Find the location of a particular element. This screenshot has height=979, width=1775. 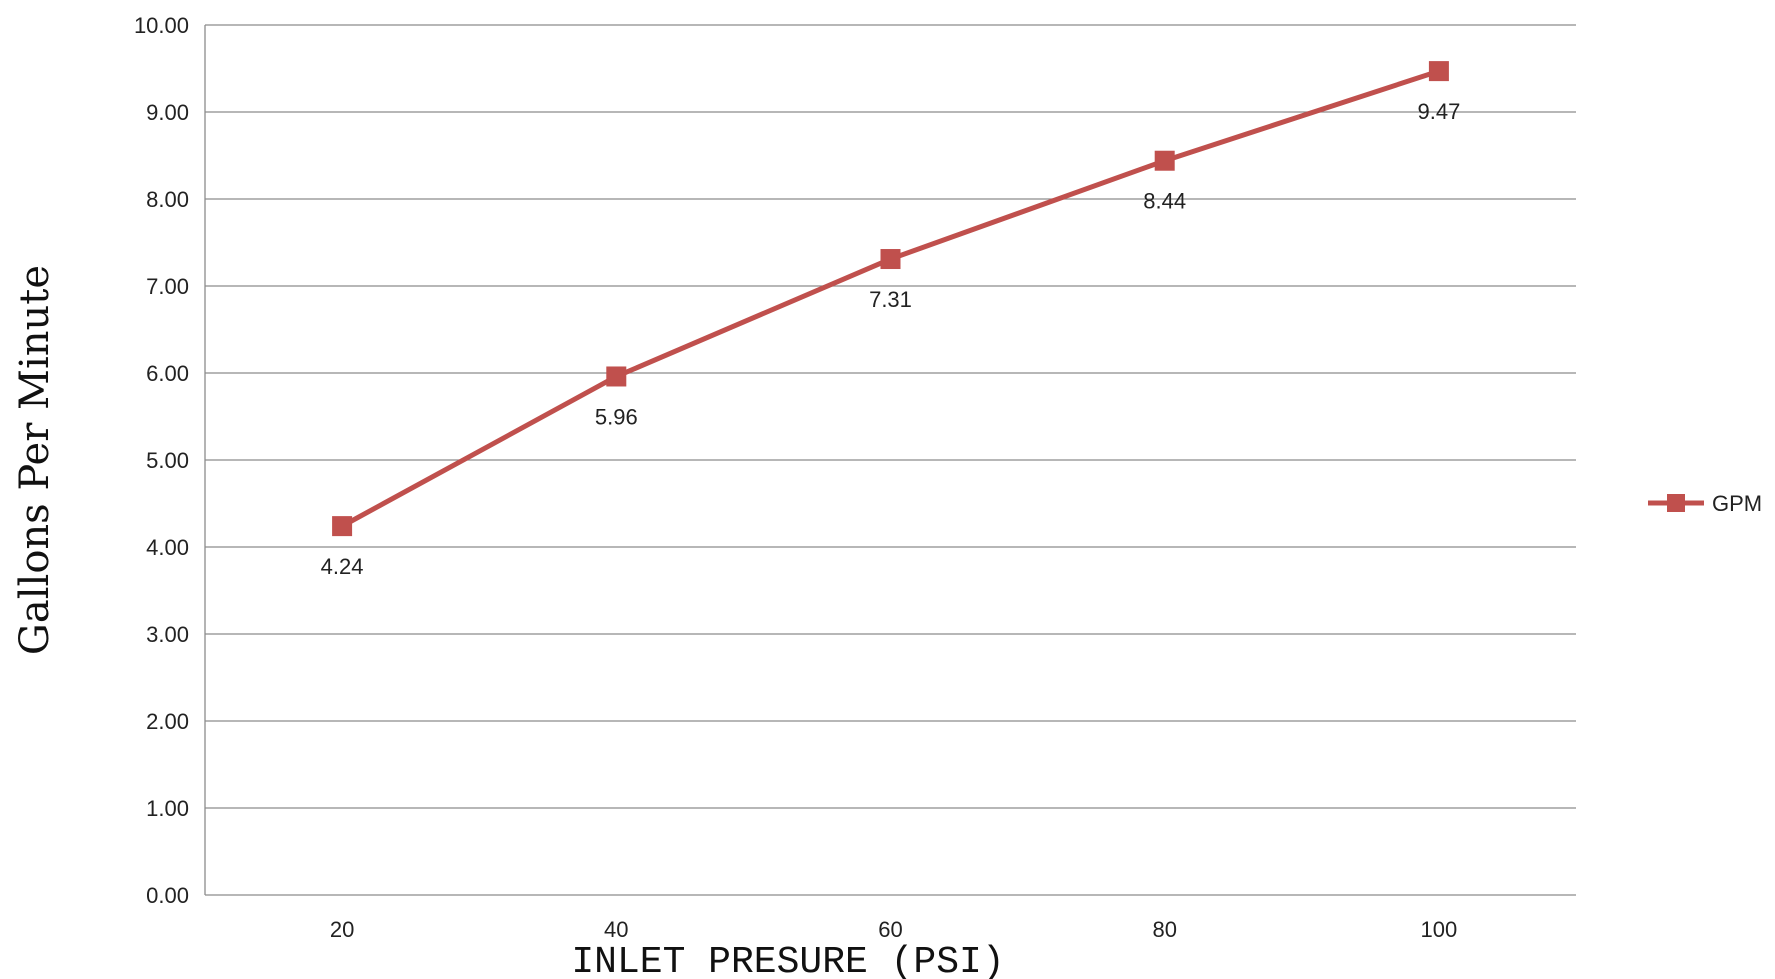

x-tick-label: 20 is located at coordinates (342, 929).